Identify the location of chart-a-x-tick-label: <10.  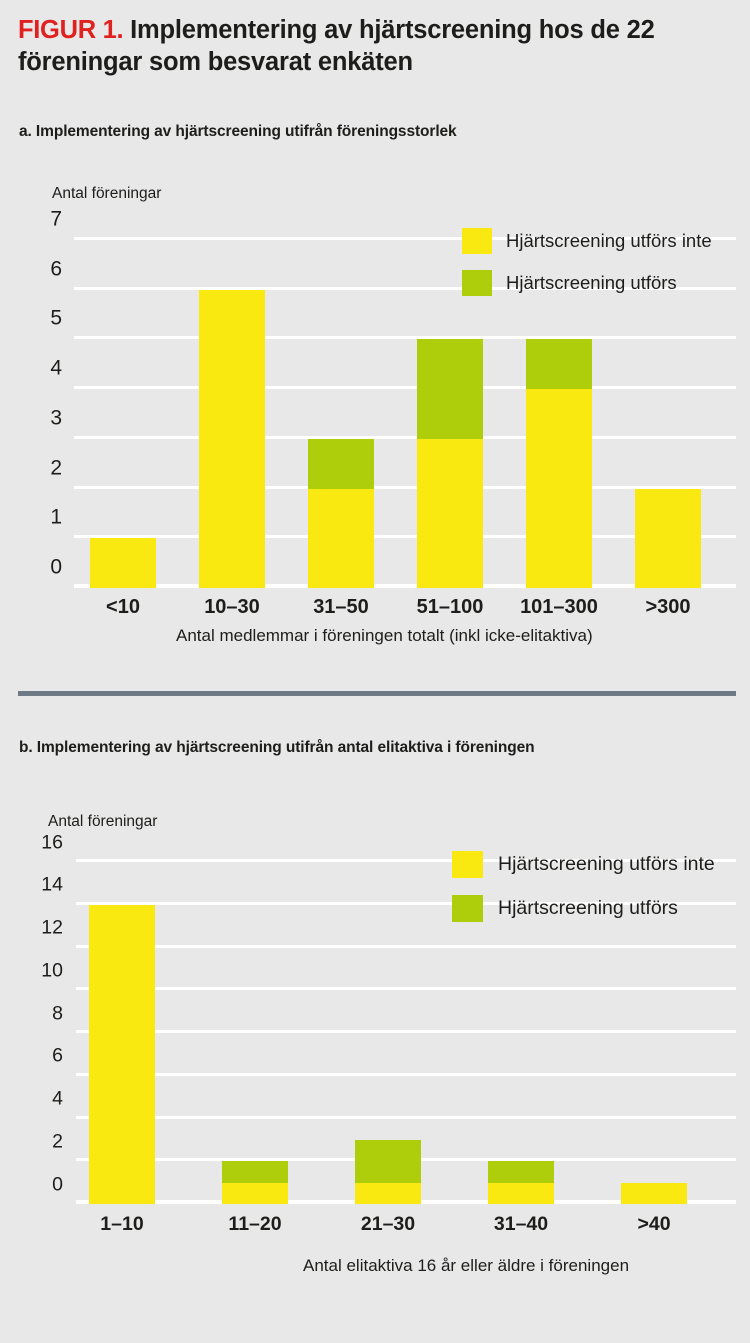
(123, 607).